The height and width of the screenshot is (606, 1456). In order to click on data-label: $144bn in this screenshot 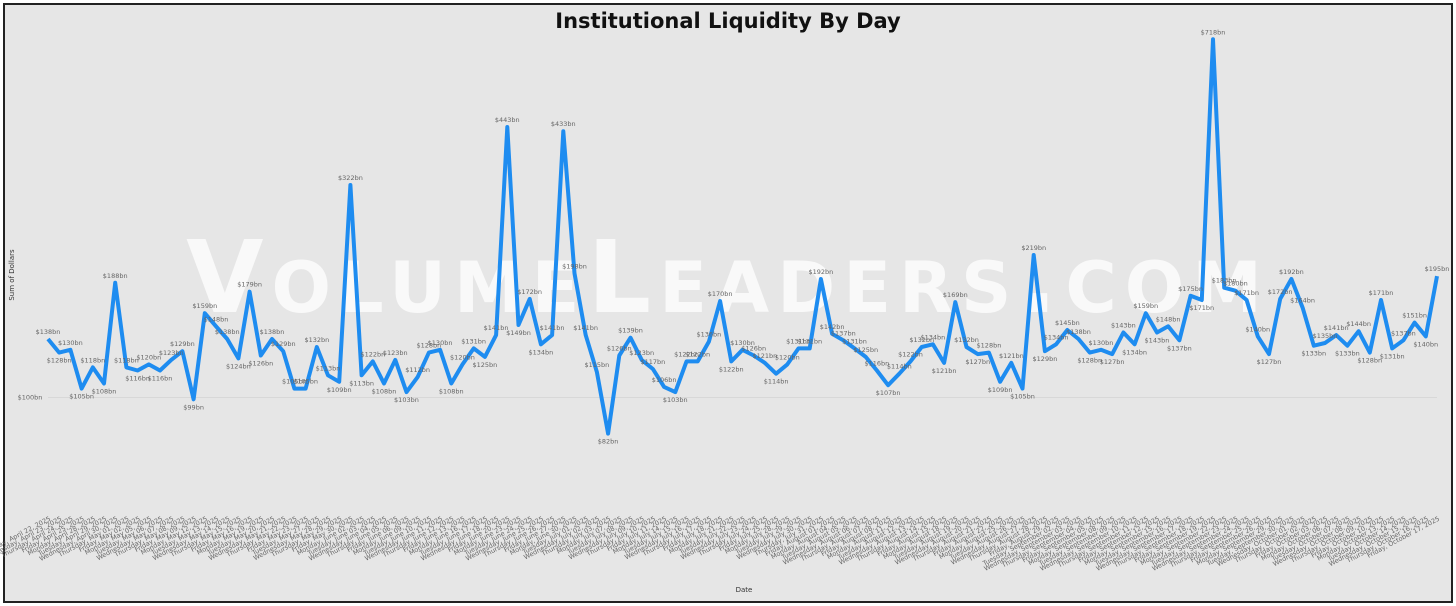, I will do `click(1358, 324)`.